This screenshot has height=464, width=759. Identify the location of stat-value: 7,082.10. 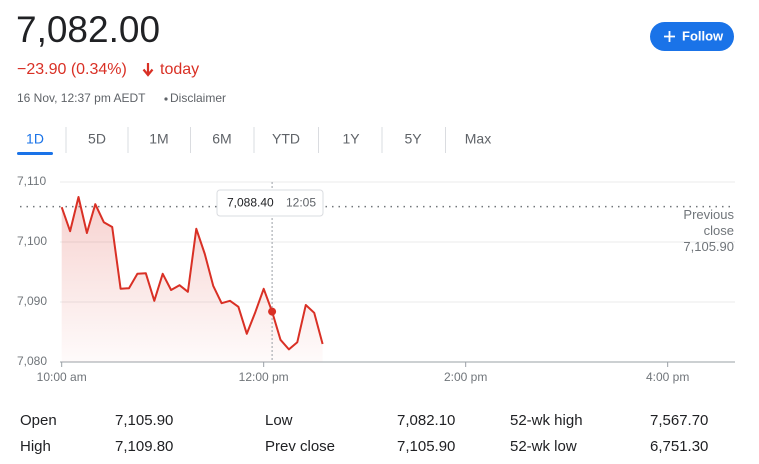
(426, 420).